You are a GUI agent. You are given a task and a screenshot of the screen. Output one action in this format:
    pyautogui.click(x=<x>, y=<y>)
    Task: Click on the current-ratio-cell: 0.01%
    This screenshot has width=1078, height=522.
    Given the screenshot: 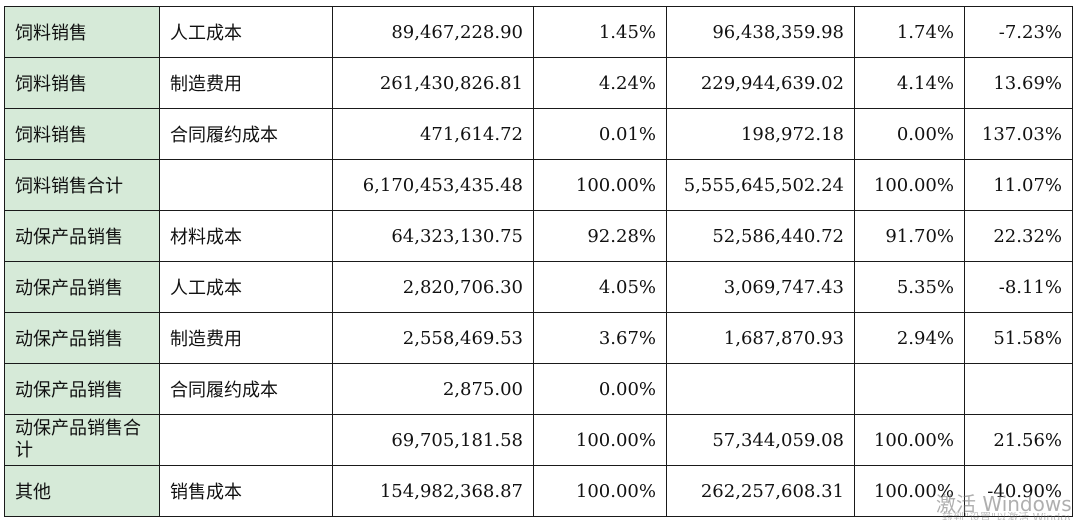 What is the action you would take?
    pyautogui.click(x=600, y=134)
    